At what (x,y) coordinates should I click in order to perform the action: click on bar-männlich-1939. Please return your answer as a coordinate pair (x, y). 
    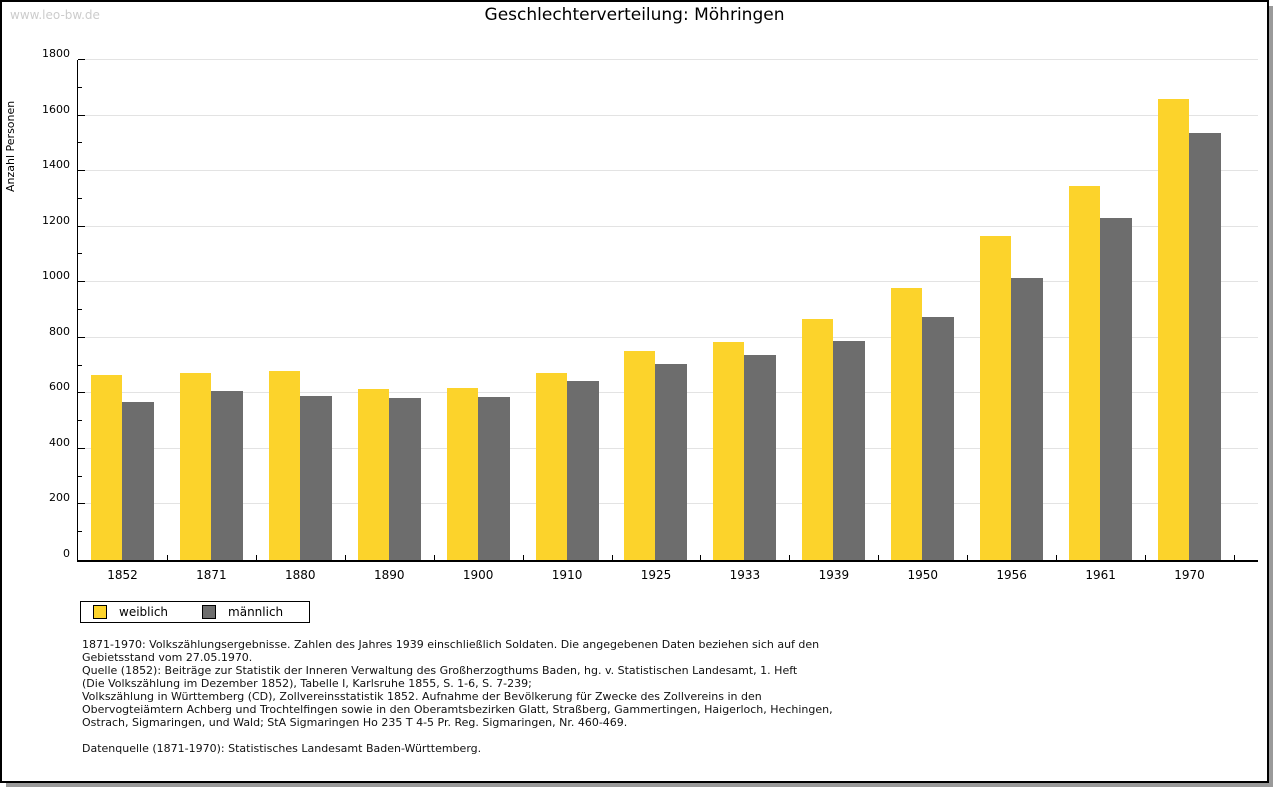
    Looking at the image, I should click on (849, 450).